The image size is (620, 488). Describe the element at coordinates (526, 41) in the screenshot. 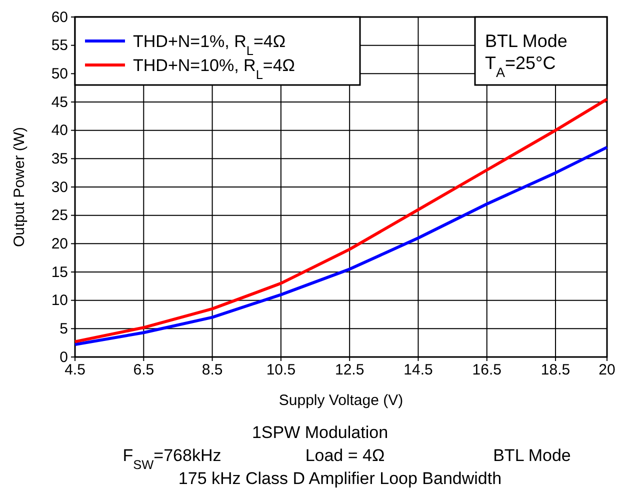

I see `annotation: BTL Mode` at that location.